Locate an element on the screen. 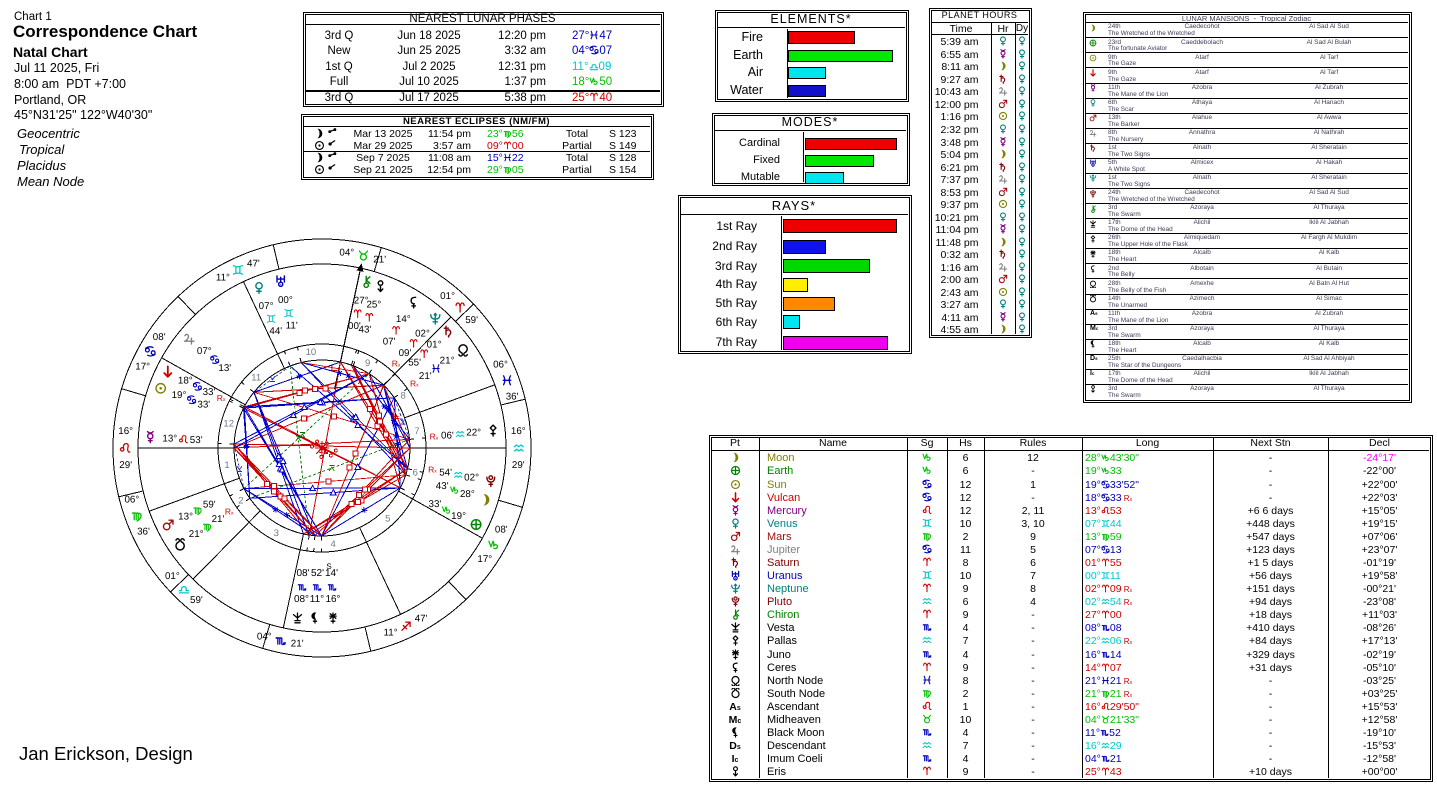 The width and height of the screenshot is (1437, 789). svg-text: 07' is located at coordinates (389, 341).